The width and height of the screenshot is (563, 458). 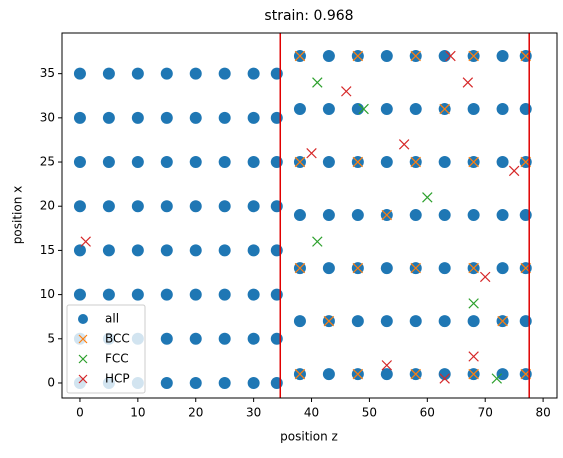 What do you see at coordinates (83, 379) in the screenshot?
I see `legend-marker` at bounding box center [83, 379].